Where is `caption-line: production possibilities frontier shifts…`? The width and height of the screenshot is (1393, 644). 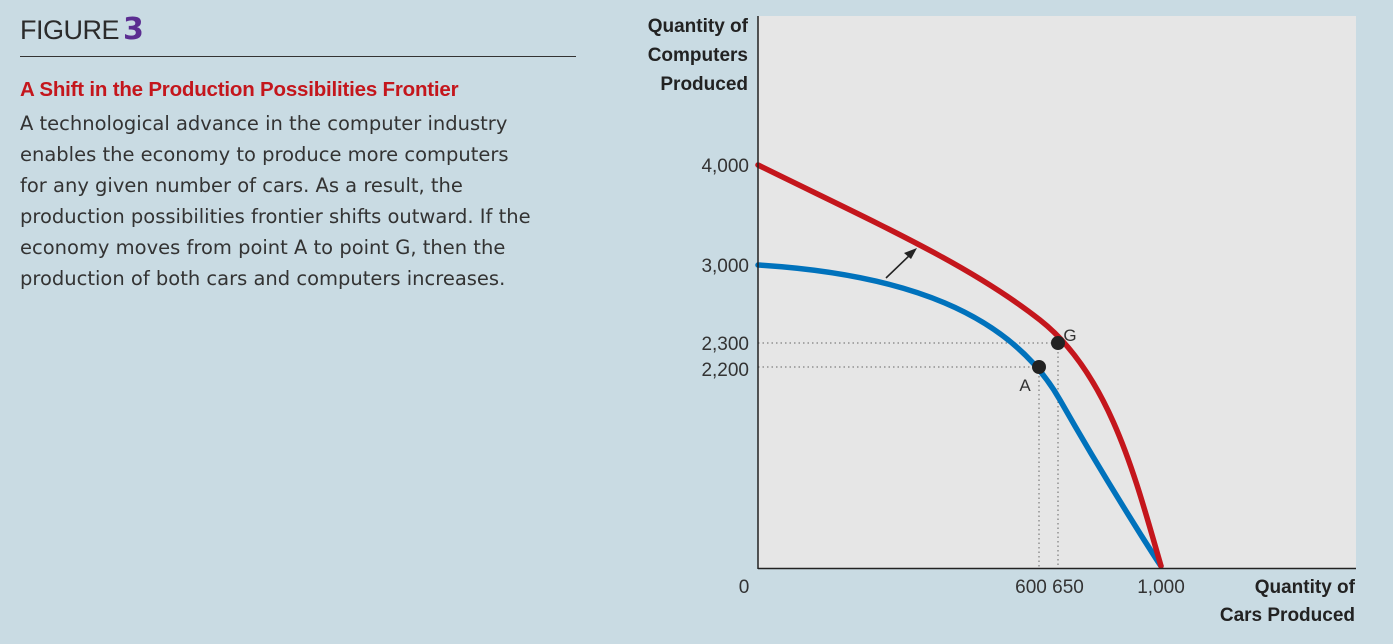 caption-line: production possibilities frontier shifts… is located at coordinates (275, 216).